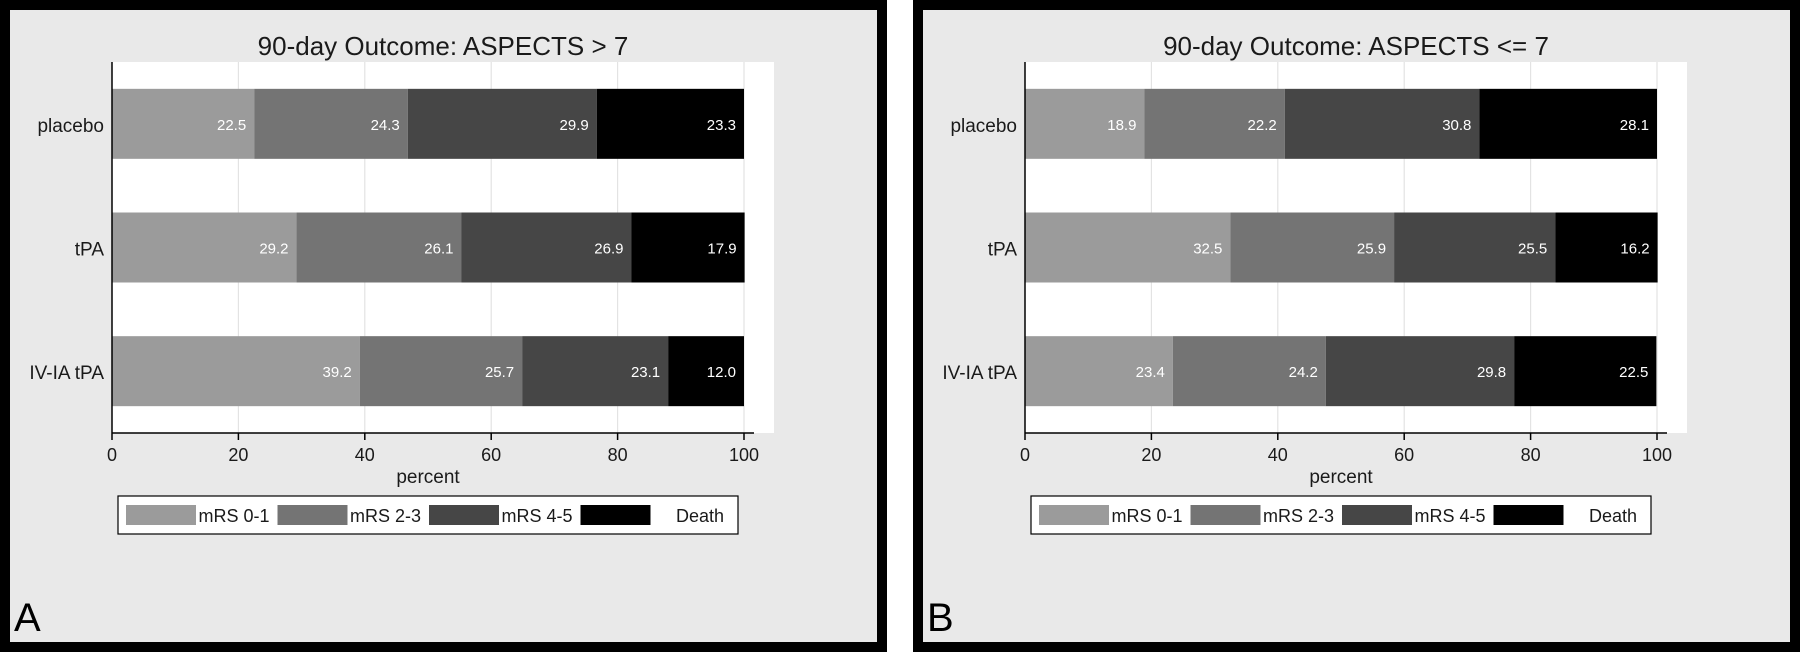 The width and height of the screenshot is (1800, 652). Describe the element at coordinates (443, 46) in the screenshot. I see `chart-title: 90-day Outcome: ASPECTS > 7` at that location.